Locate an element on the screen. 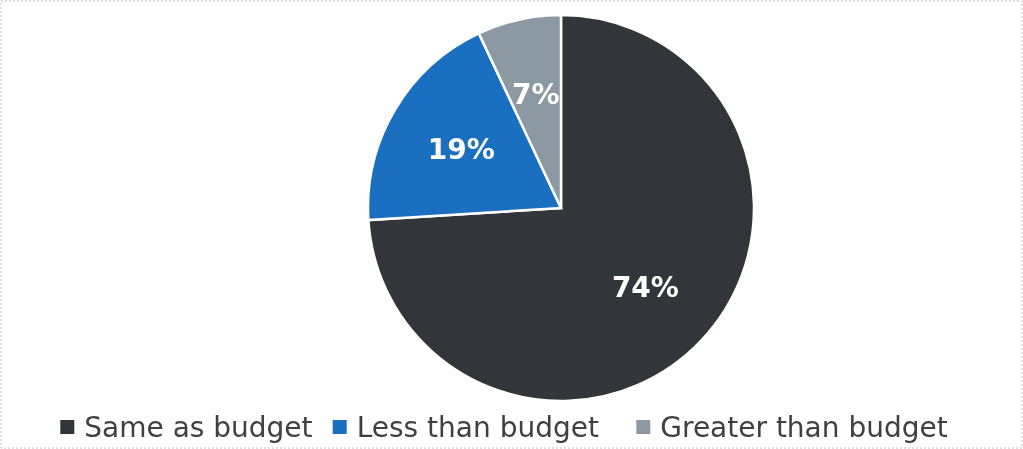  data-label: 7% is located at coordinates (535, 95).